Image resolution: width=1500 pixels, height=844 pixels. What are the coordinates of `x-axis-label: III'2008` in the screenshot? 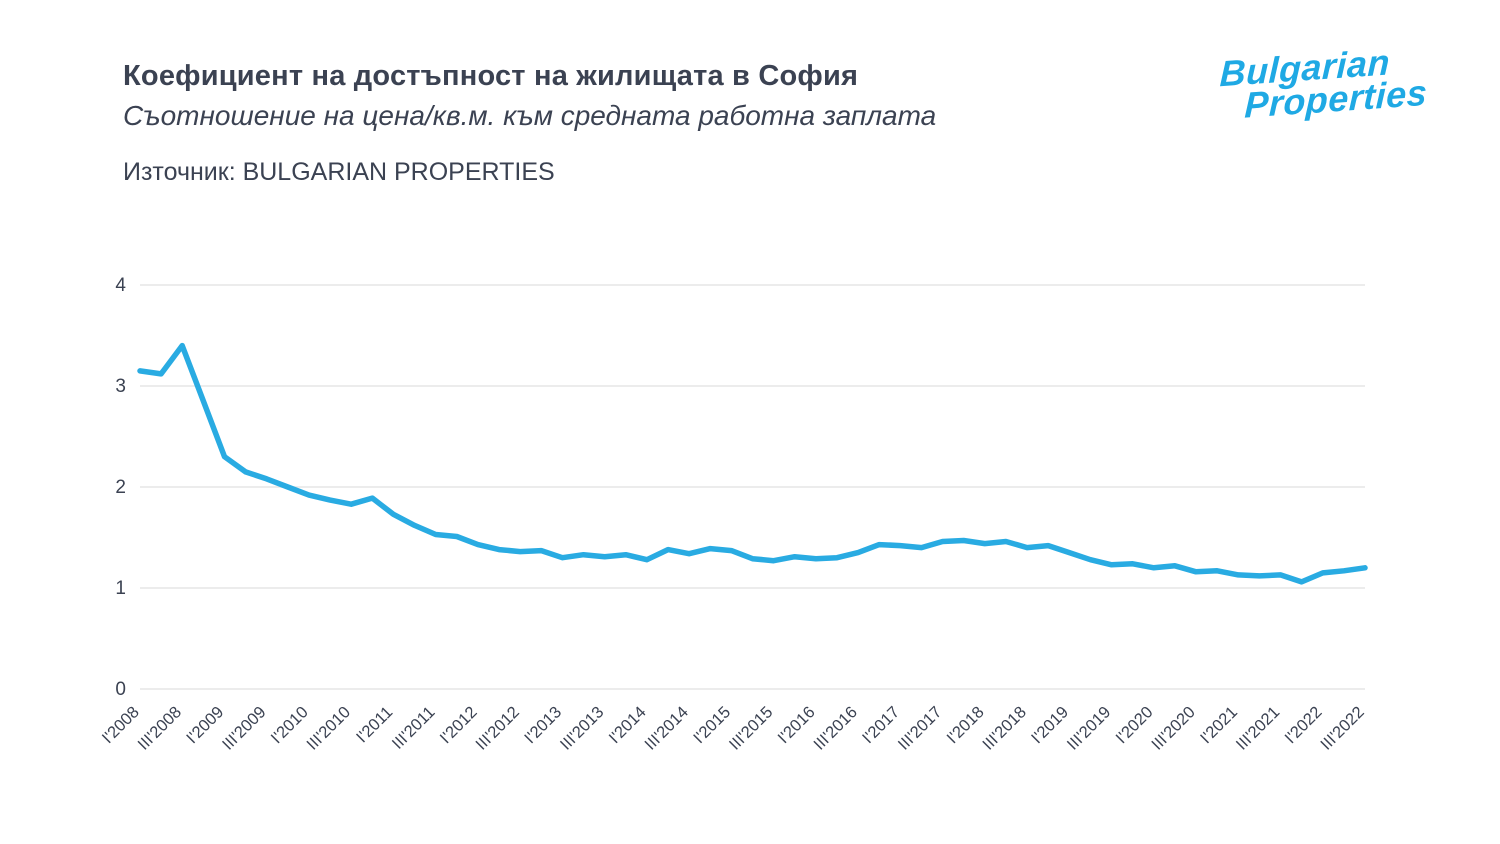 It's located at (159, 728).